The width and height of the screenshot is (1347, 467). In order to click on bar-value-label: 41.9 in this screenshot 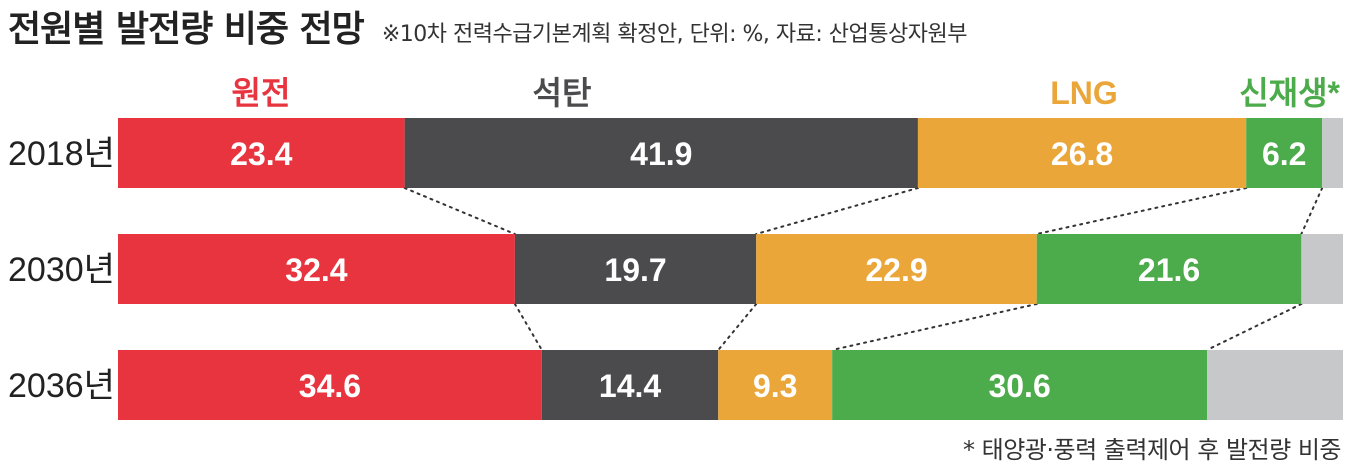, I will do `click(661, 154)`.